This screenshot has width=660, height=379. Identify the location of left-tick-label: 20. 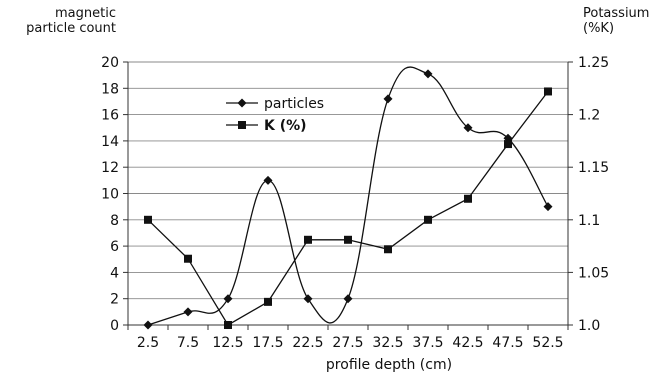
(110, 63).